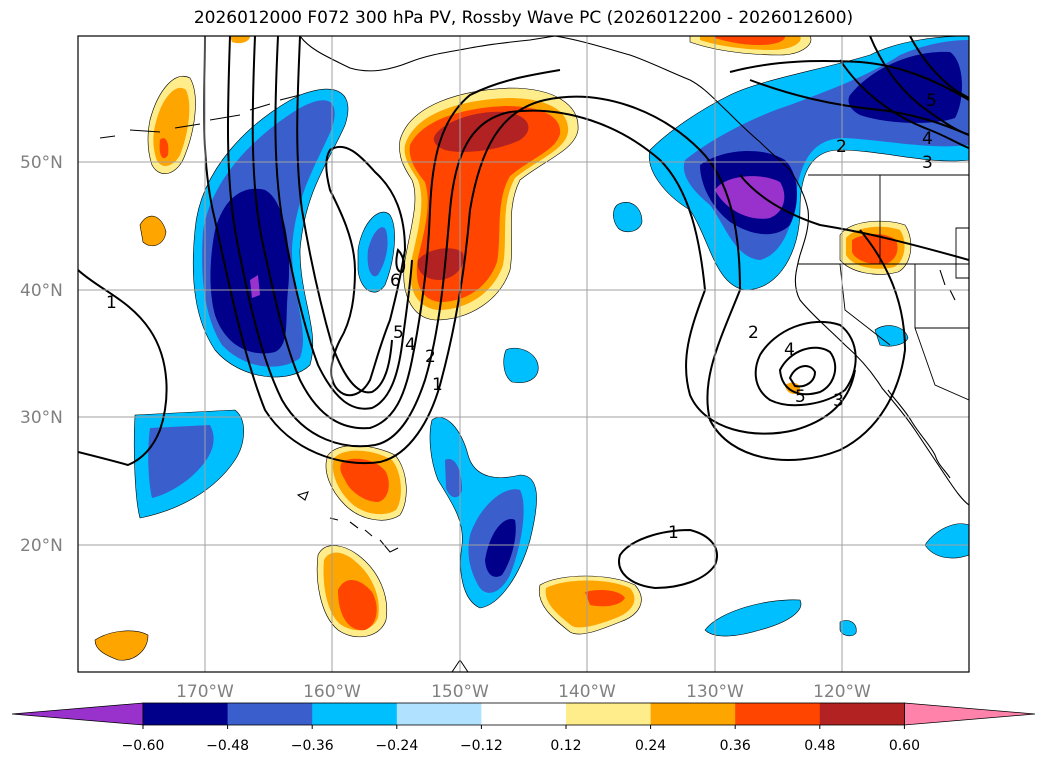 The height and width of the screenshot is (765, 1047). Describe the element at coordinates (227, 746) in the screenshot. I see `colorbar-tick-label: −0.48` at that location.